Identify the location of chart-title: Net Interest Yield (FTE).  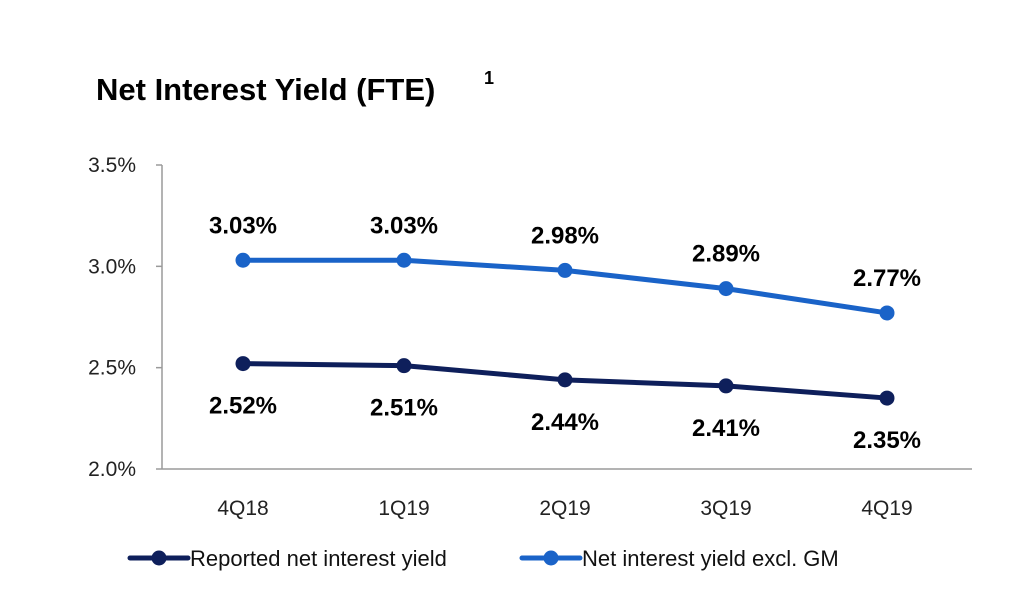
(265, 89).